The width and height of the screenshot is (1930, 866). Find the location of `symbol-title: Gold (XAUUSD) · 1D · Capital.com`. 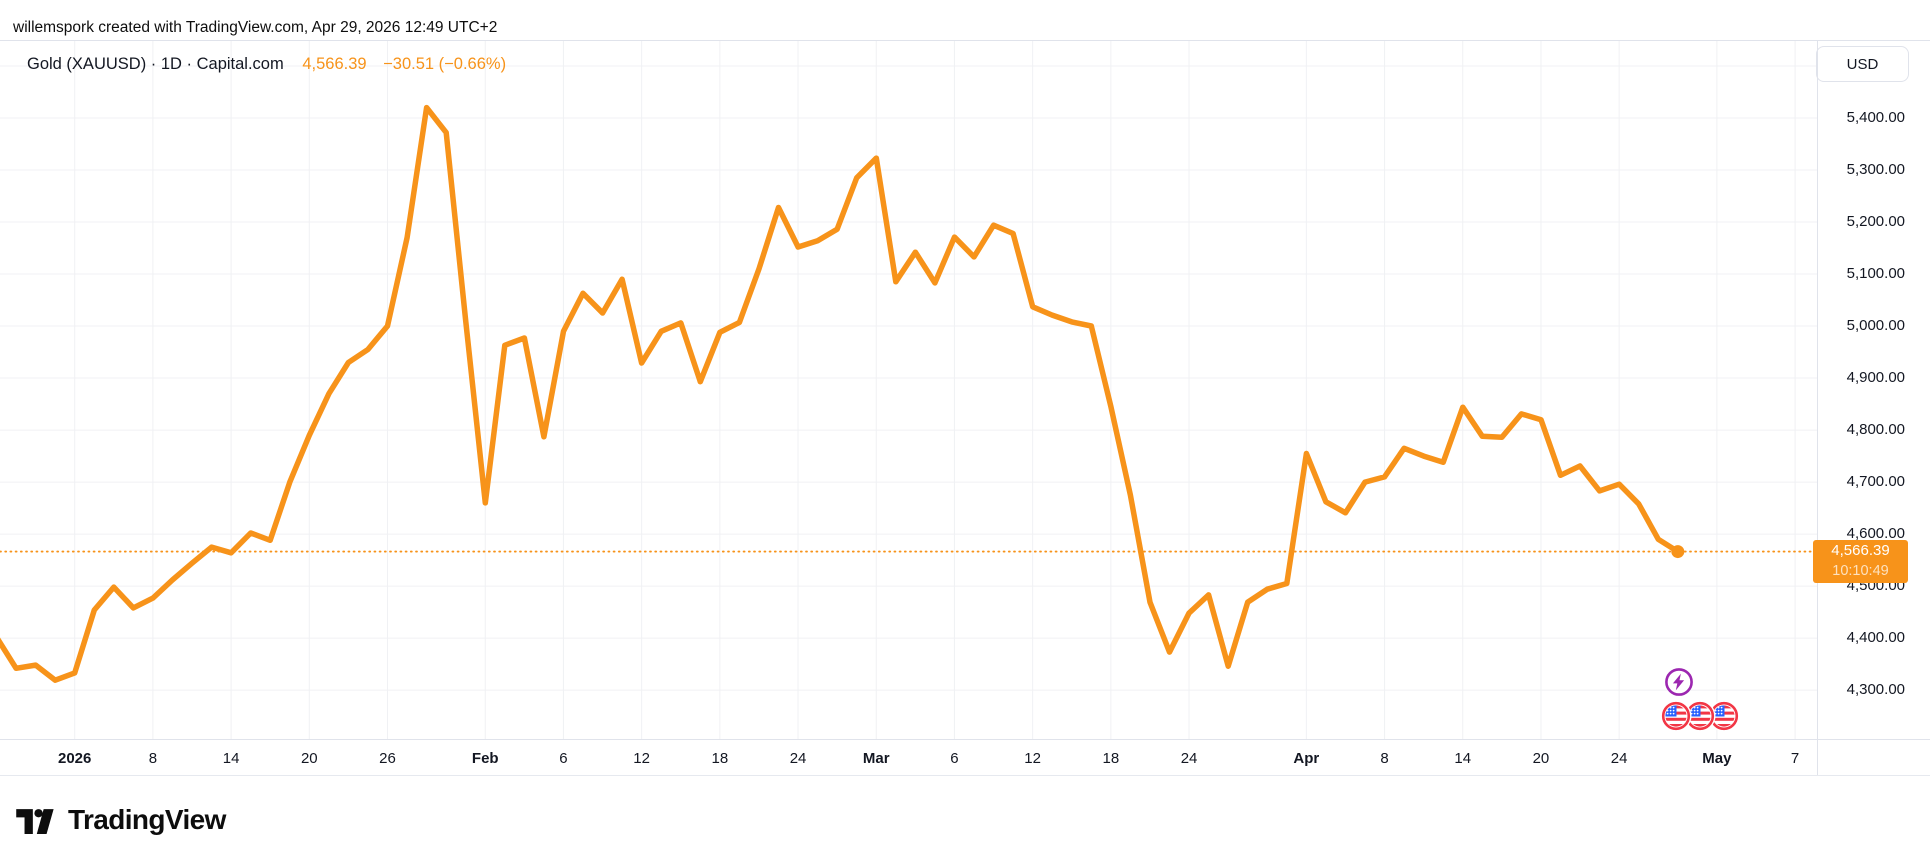

symbol-title: Gold (XAUUSD) · 1D · Capital.com is located at coordinates (155, 64).